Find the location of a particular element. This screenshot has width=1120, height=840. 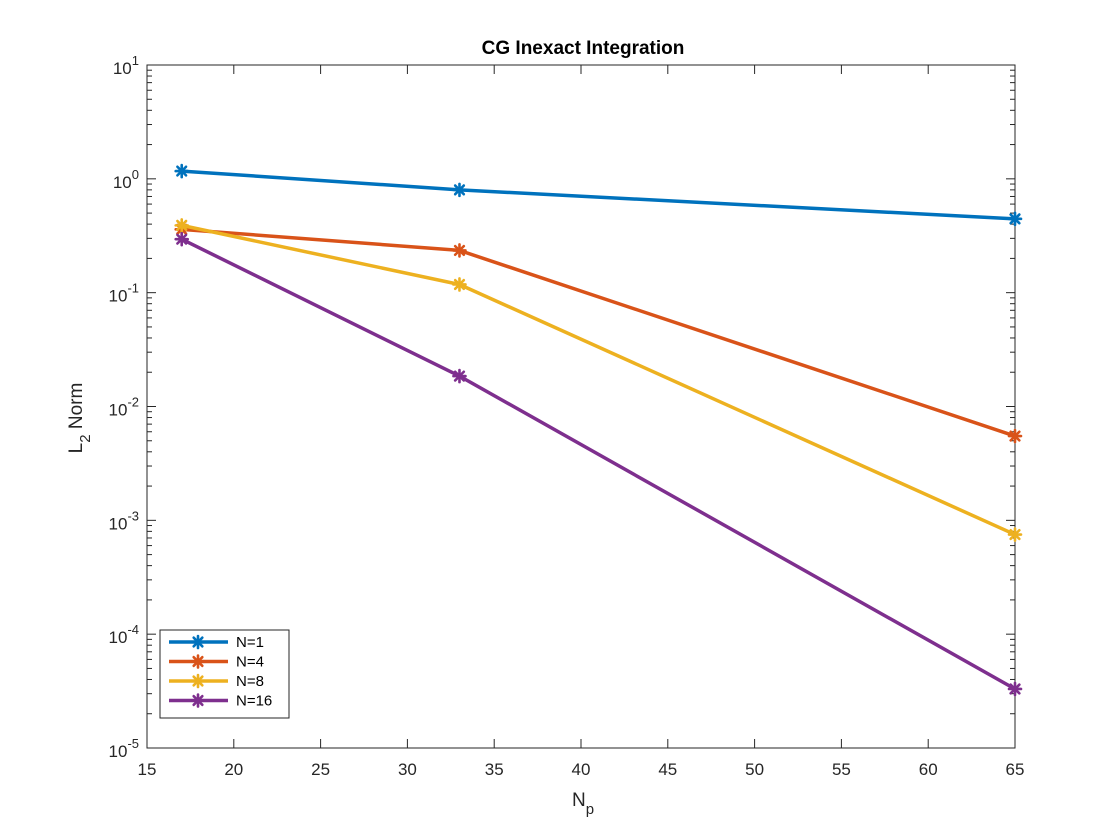

y-tick-label: 10⁻¹ is located at coordinates (124, 293).